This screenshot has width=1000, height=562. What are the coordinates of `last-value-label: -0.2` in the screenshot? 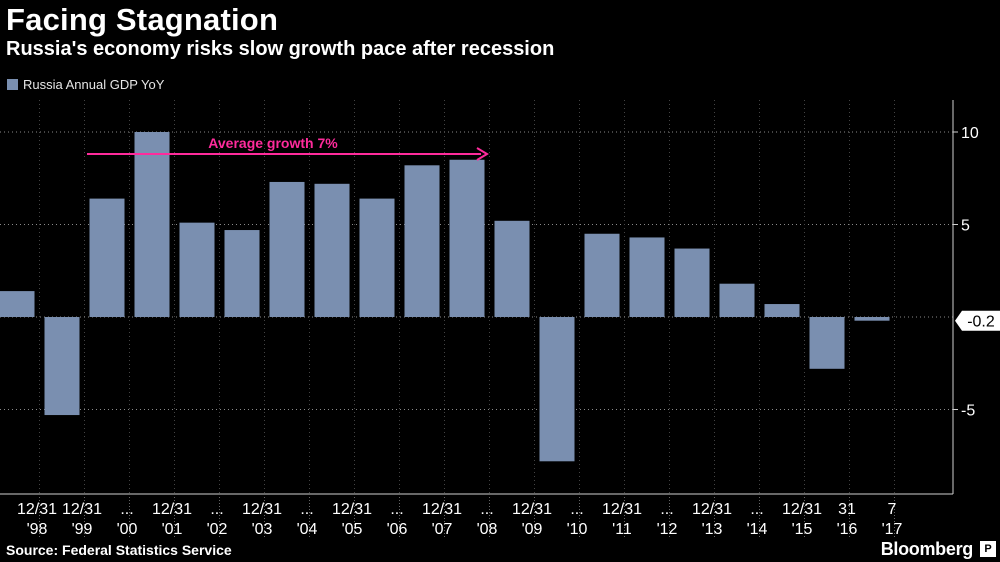 It's located at (981, 322).